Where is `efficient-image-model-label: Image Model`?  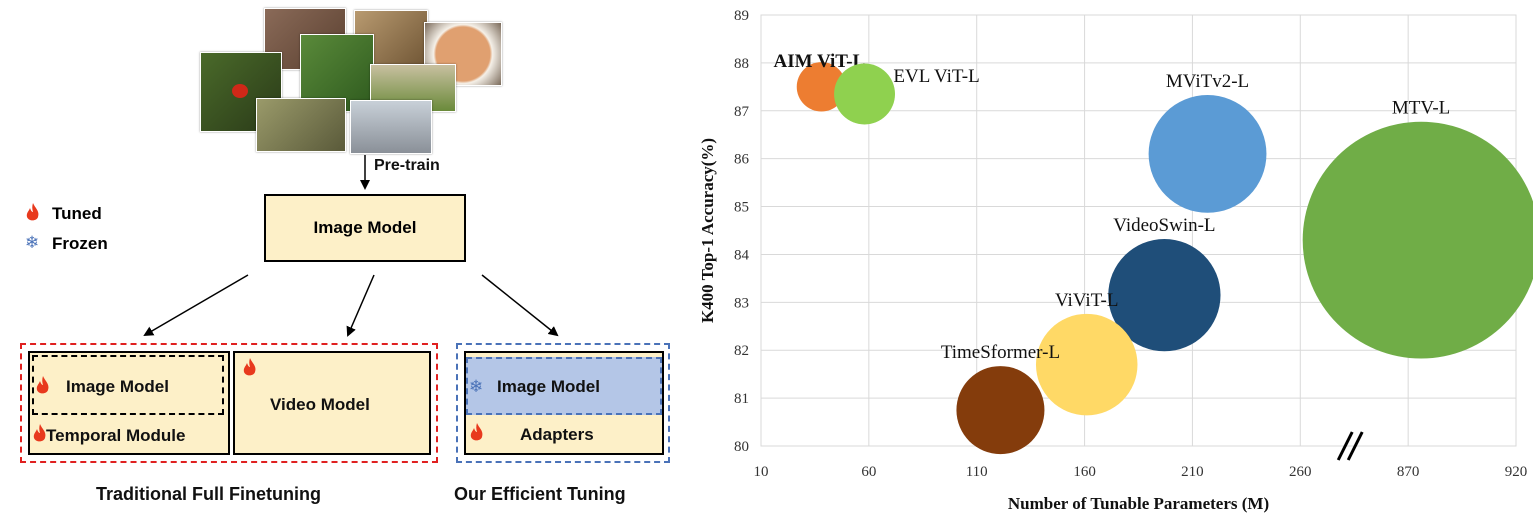
efficient-image-model-label: Image Model is located at coordinates (548, 386).